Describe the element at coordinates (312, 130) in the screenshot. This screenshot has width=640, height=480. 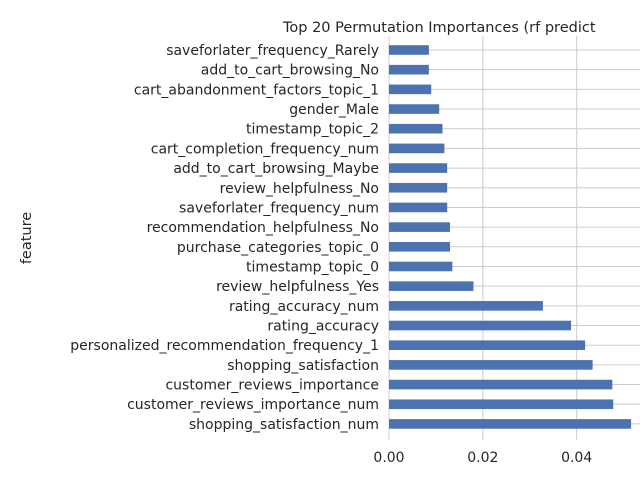
I see `y-tick-label: timestamp_topic_2` at that location.